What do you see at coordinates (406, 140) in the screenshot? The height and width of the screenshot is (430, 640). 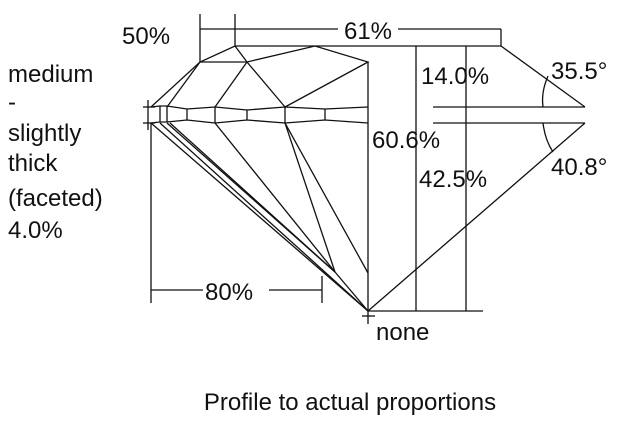 I see `total-depth-label: 60.6%` at bounding box center [406, 140].